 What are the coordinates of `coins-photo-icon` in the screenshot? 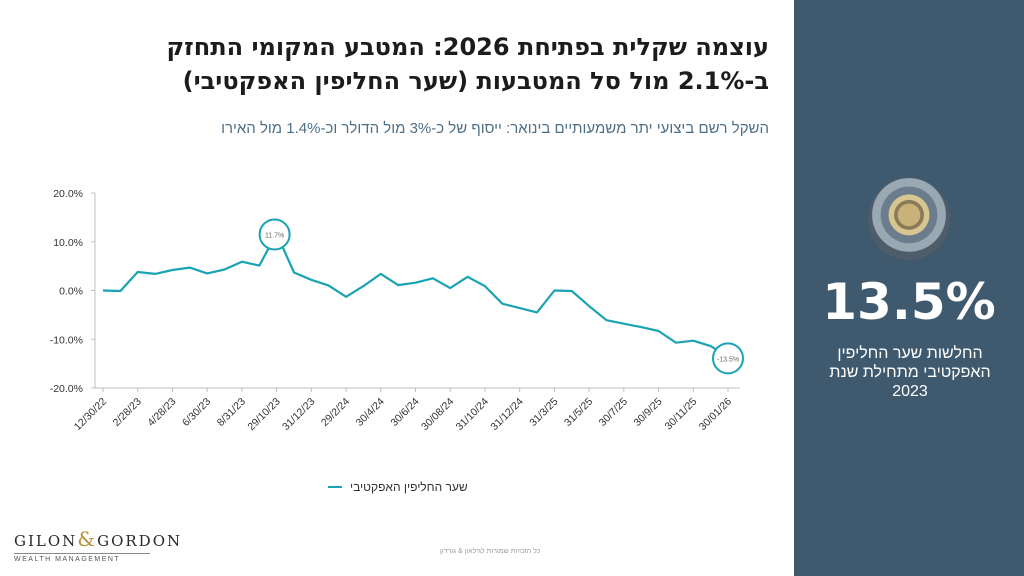 It's located at (909, 219).